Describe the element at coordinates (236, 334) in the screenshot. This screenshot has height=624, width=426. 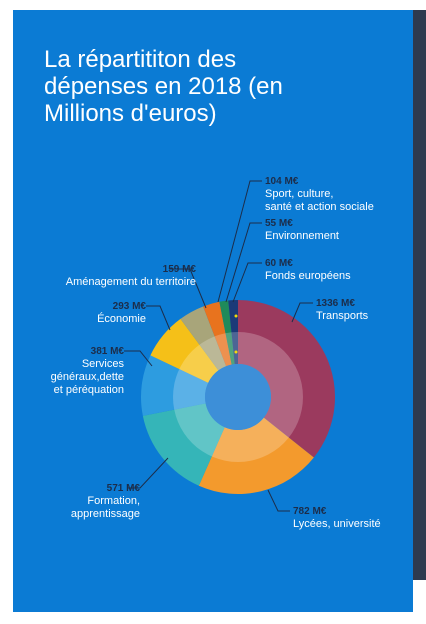
I see `stars` at that location.